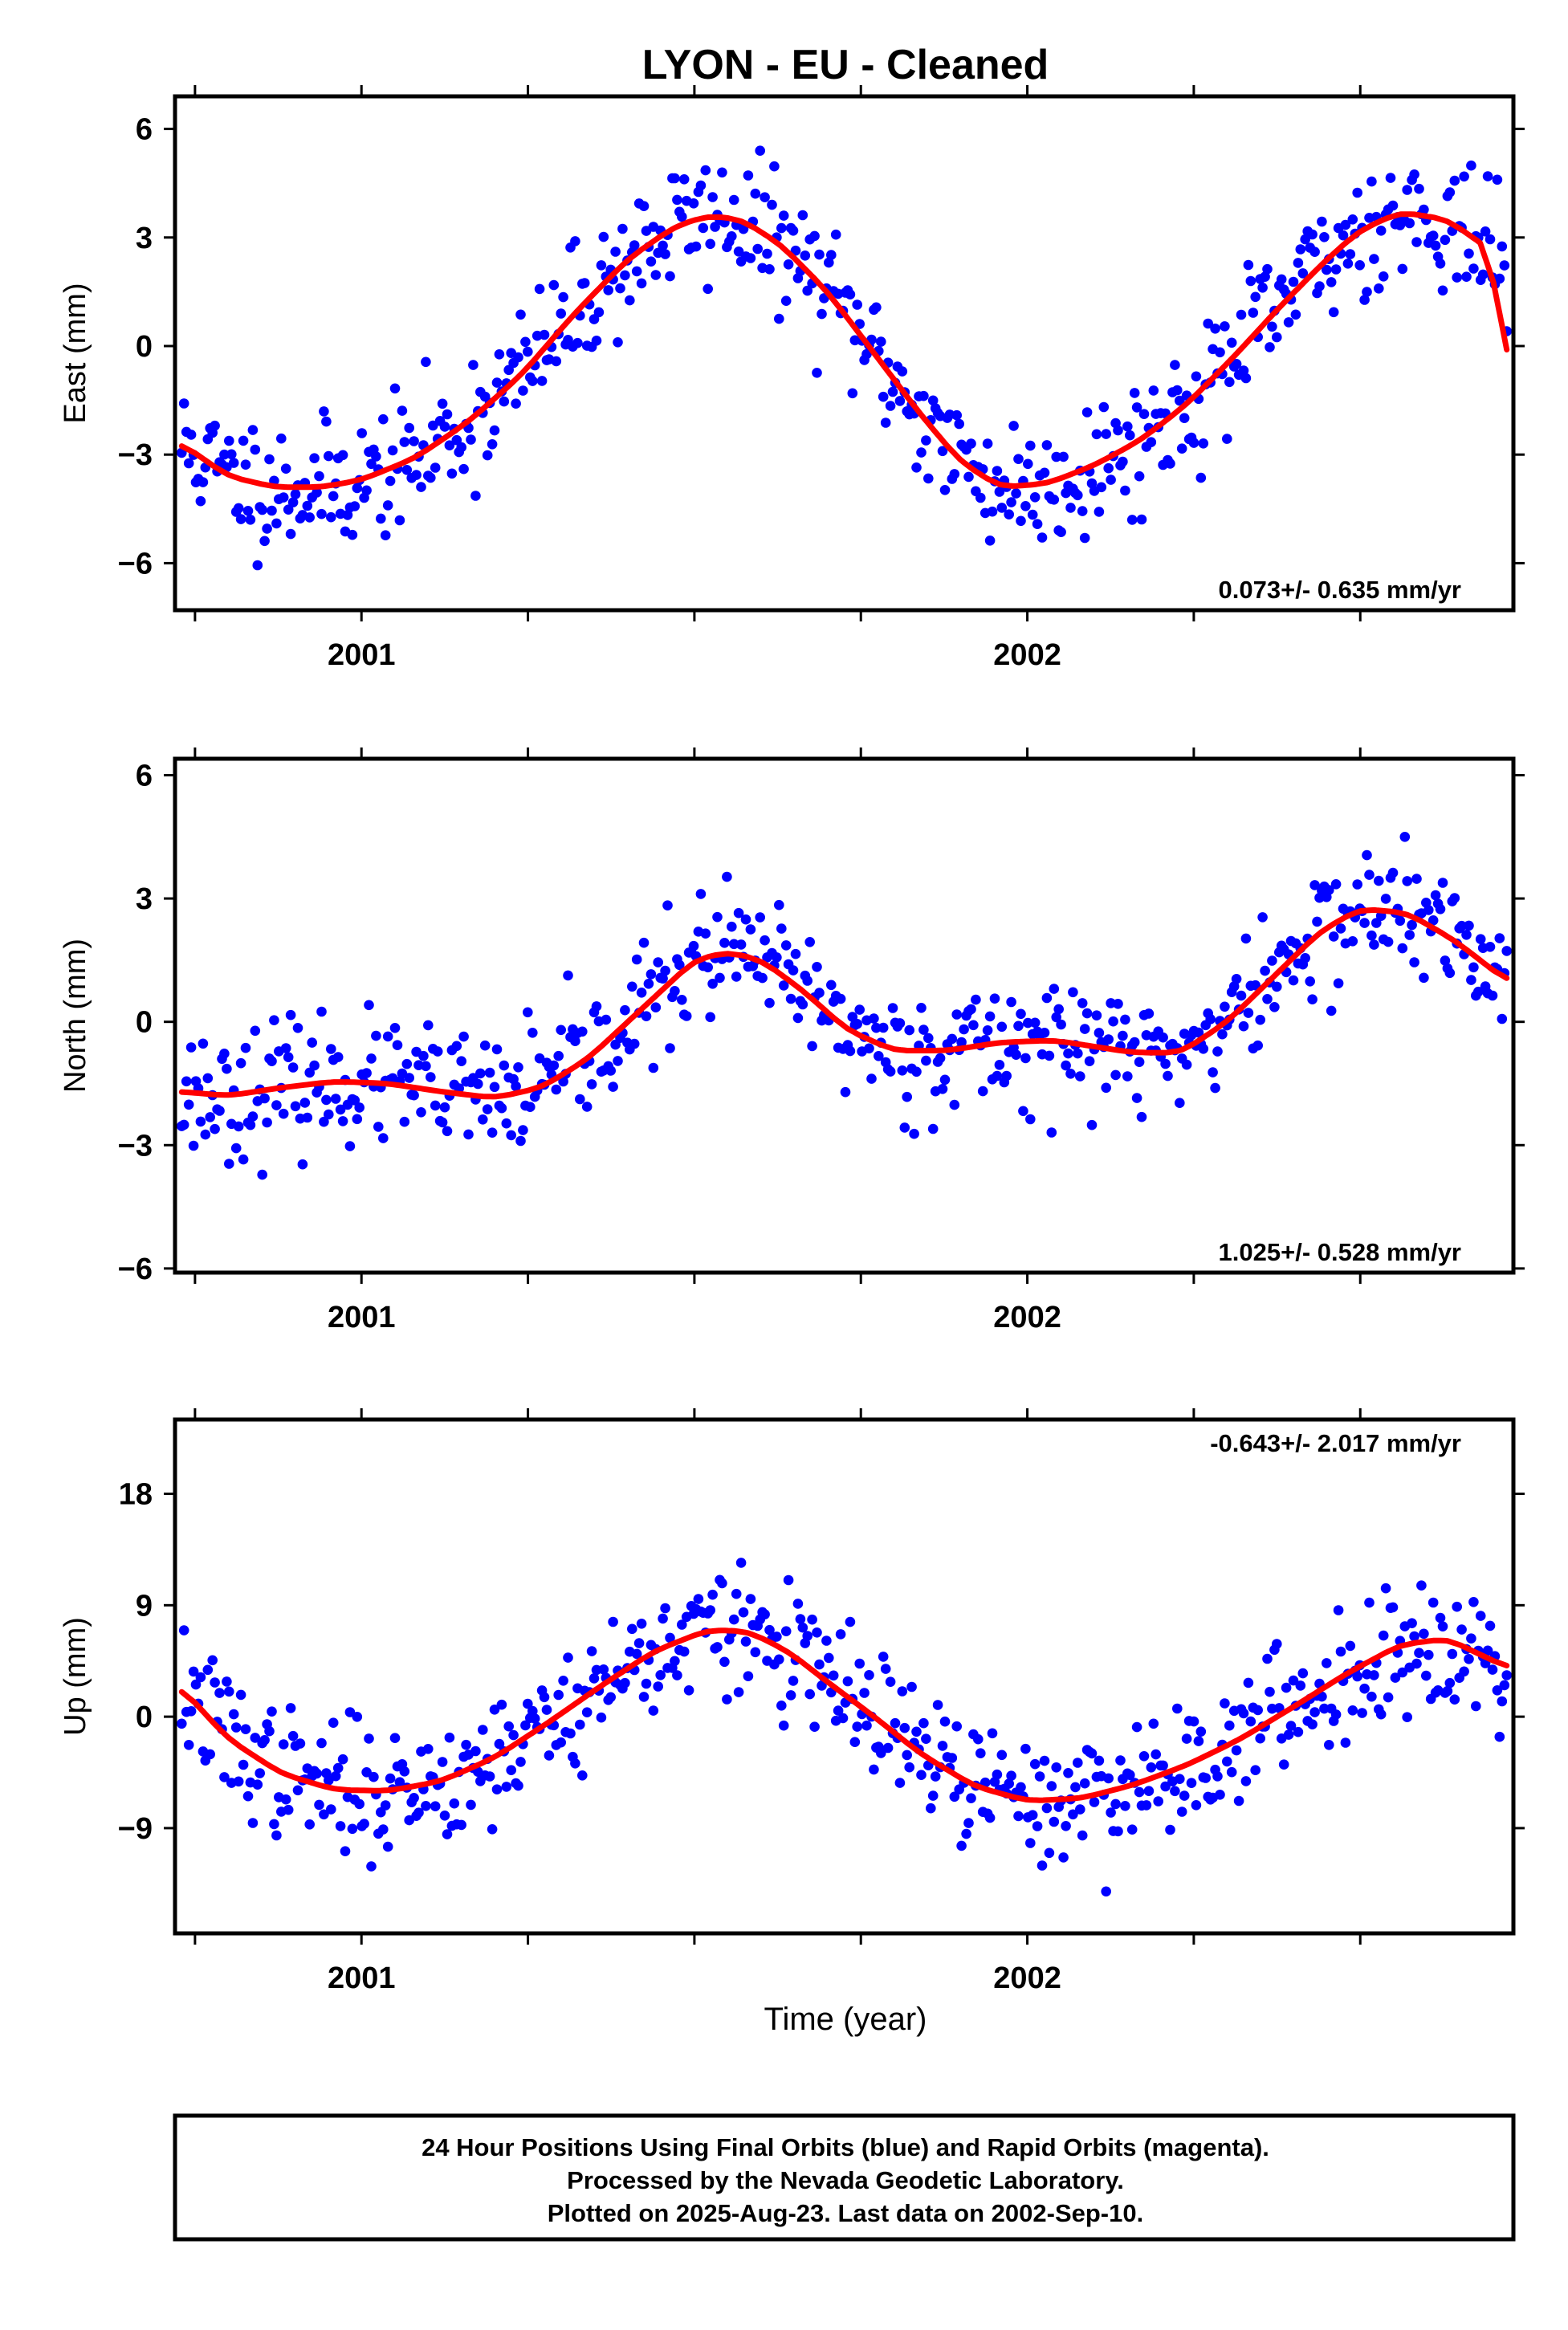 The image size is (1568, 2330). I want to click on x-tick-label: 2001, so click(362, 1317).